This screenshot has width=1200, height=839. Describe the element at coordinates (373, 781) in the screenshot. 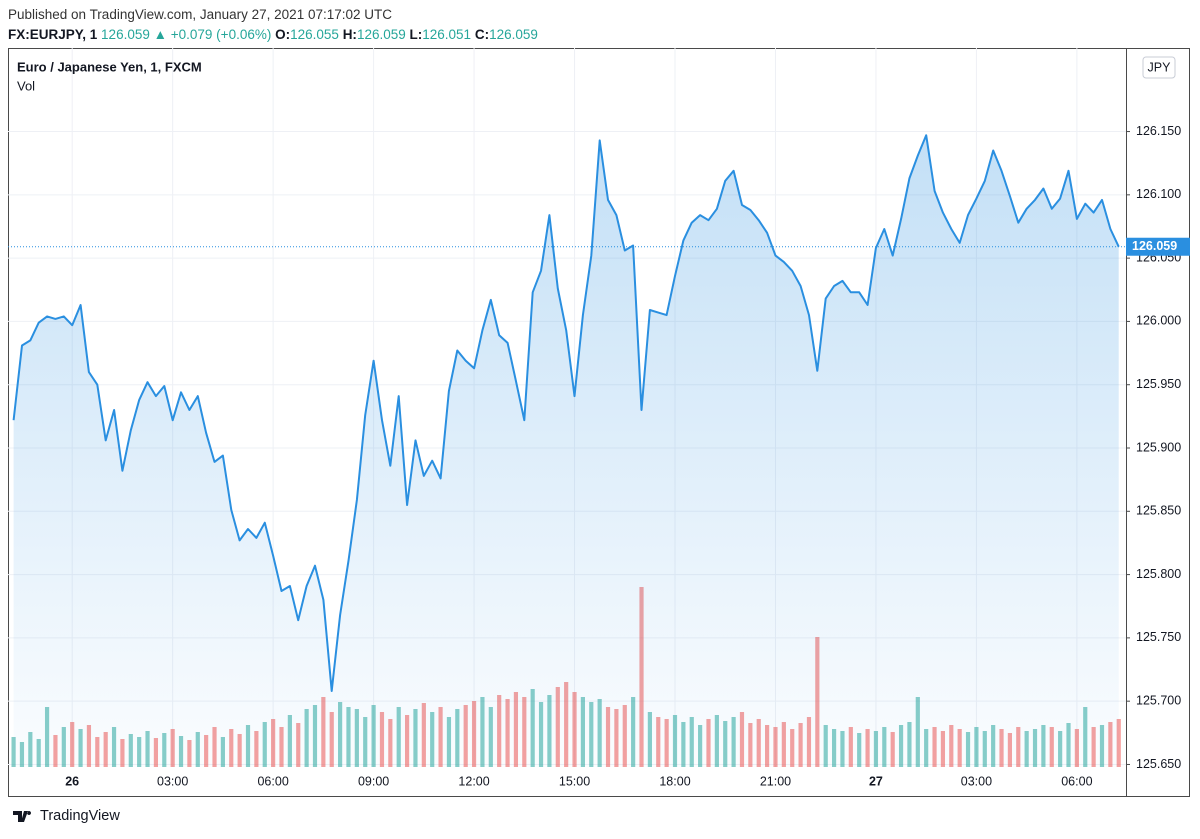

I see `x-tick-label: 09:00` at that location.